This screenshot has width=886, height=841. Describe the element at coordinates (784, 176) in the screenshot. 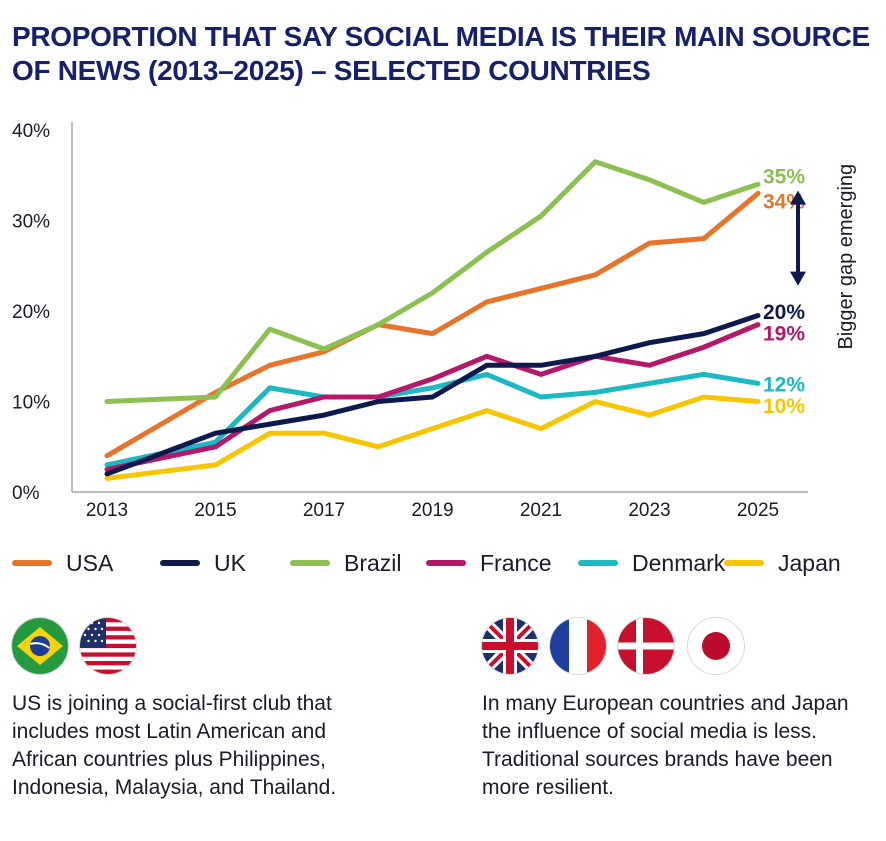

I see `end-value-label-brazil: 35%` at that location.